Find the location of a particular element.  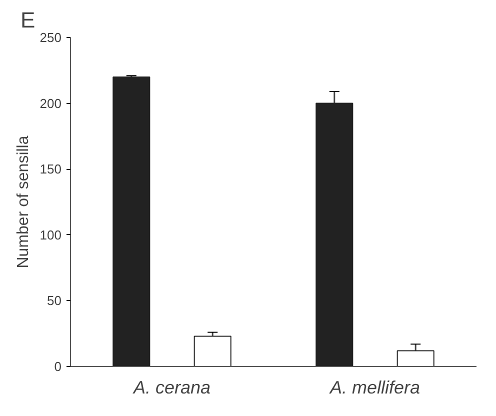

y-tick-label: 100 is located at coordinates (51, 234).